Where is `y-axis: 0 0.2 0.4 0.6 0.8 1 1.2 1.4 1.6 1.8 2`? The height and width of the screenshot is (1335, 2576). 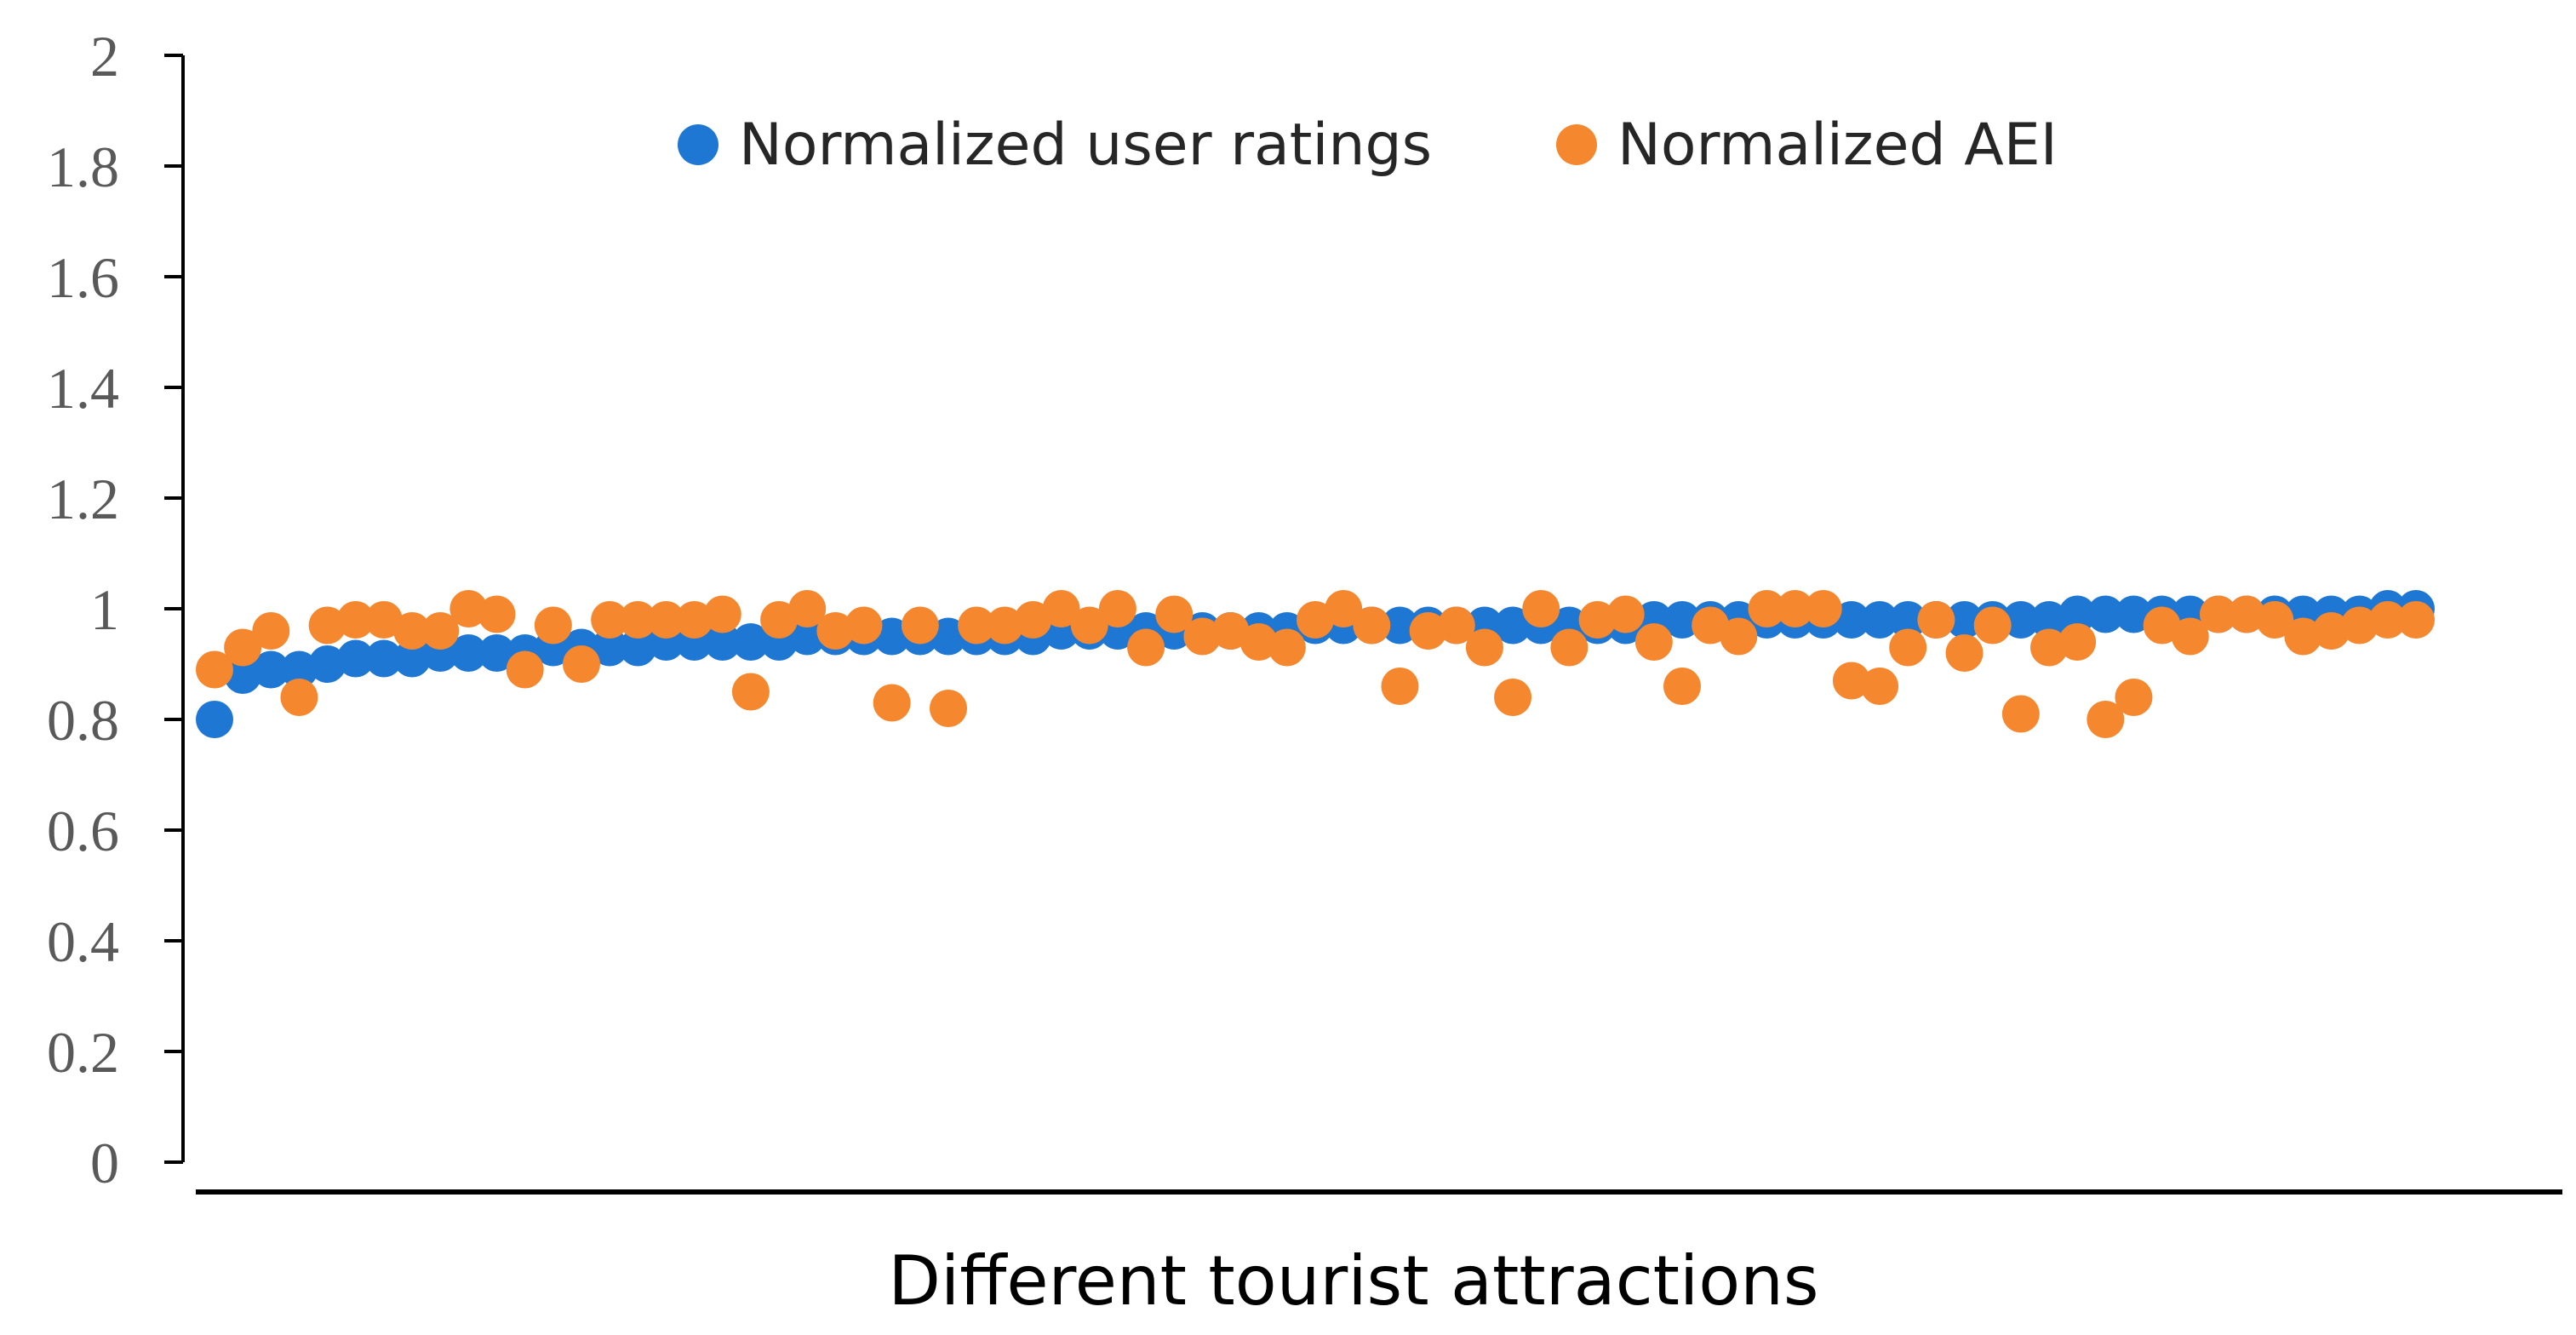
y-axis: 0 0.2 0.4 0.6 0.8 1 1.2 1.4 1.6 1.8 2 is located at coordinates (116, 609).